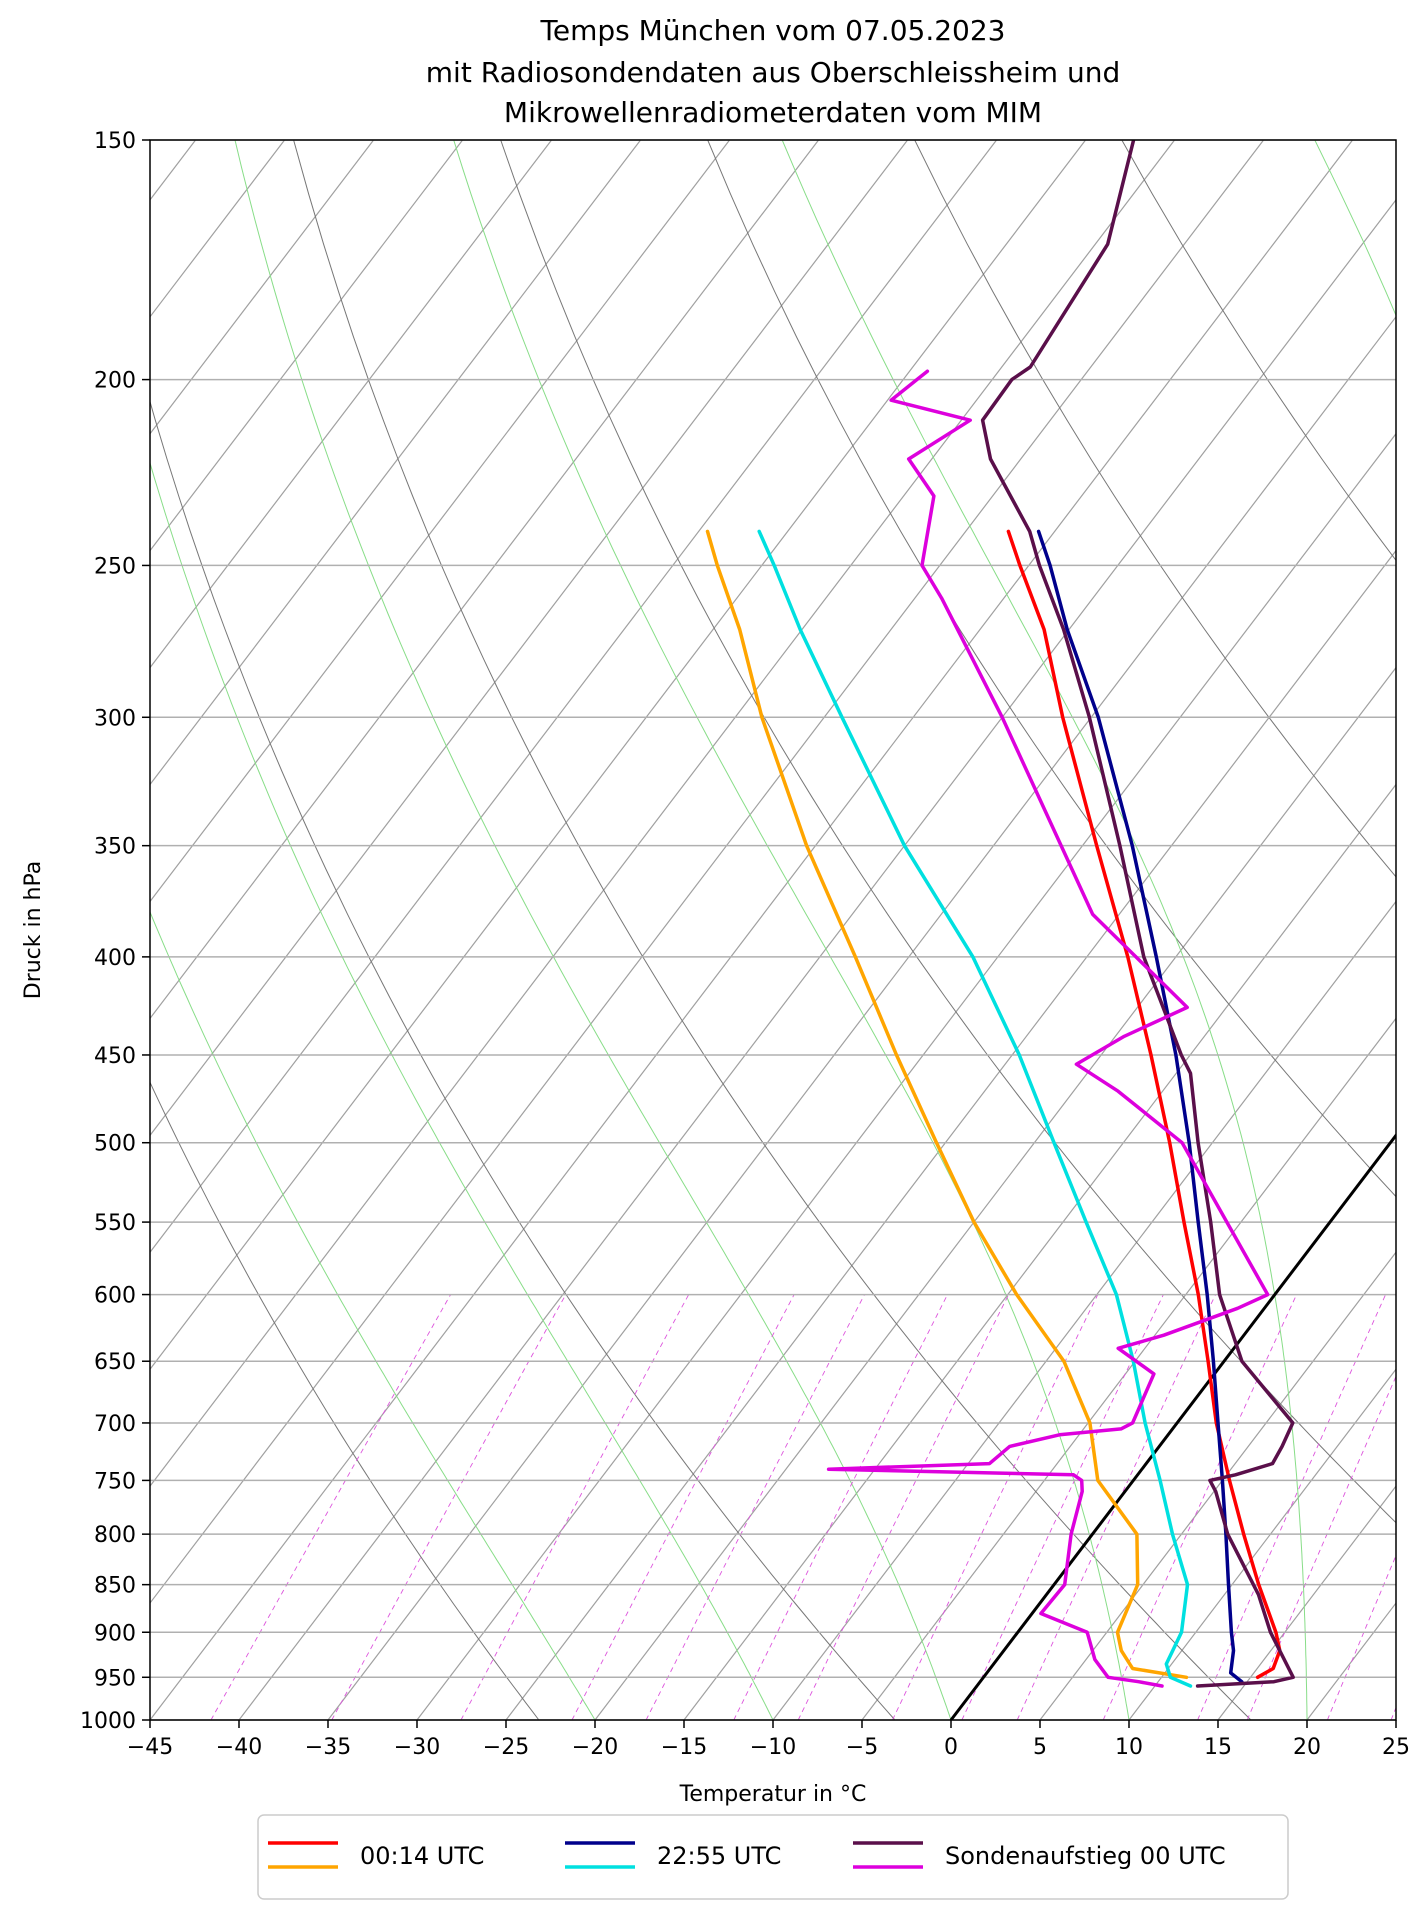 The width and height of the screenshot is (1427, 1907). What do you see at coordinates (1129, 1747) in the screenshot?
I see `x-tick-label: 10` at bounding box center [1129, 1747].